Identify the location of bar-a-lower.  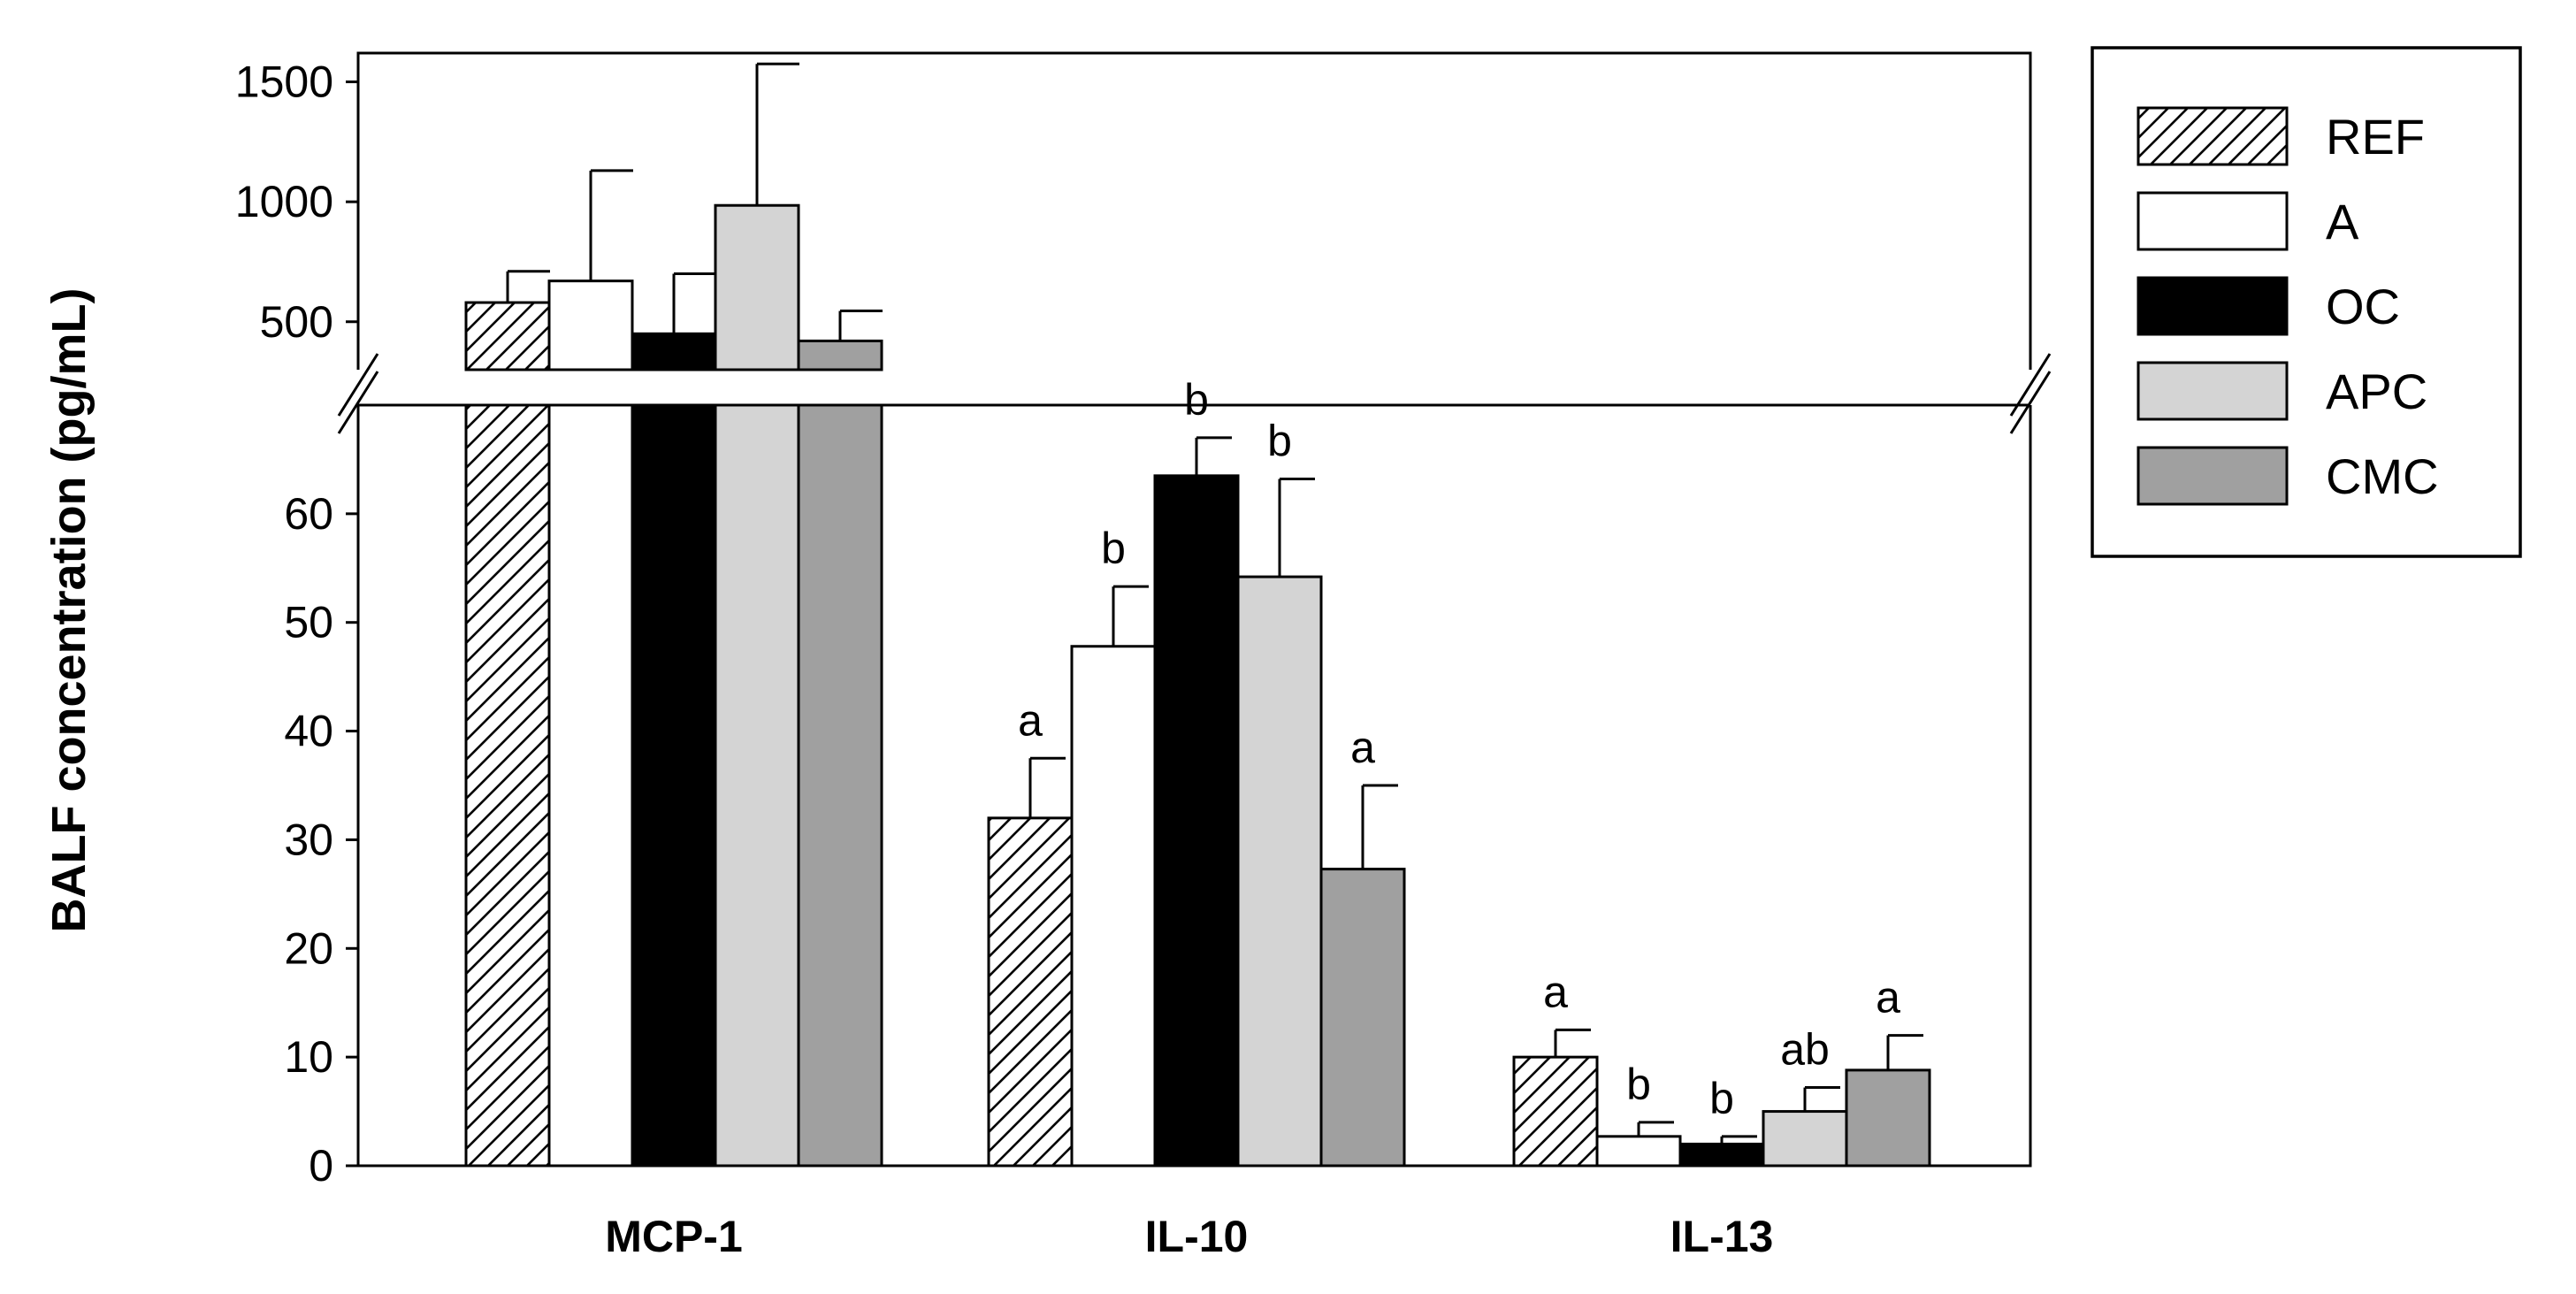
(590, 785).